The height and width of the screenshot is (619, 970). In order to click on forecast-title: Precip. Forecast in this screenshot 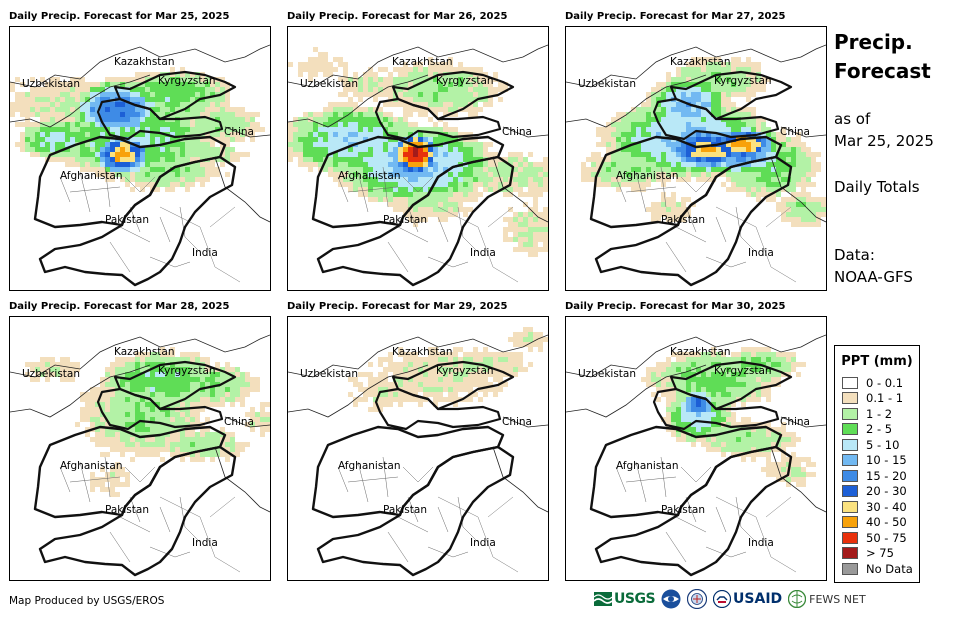, I will do `click(882, 57)`.